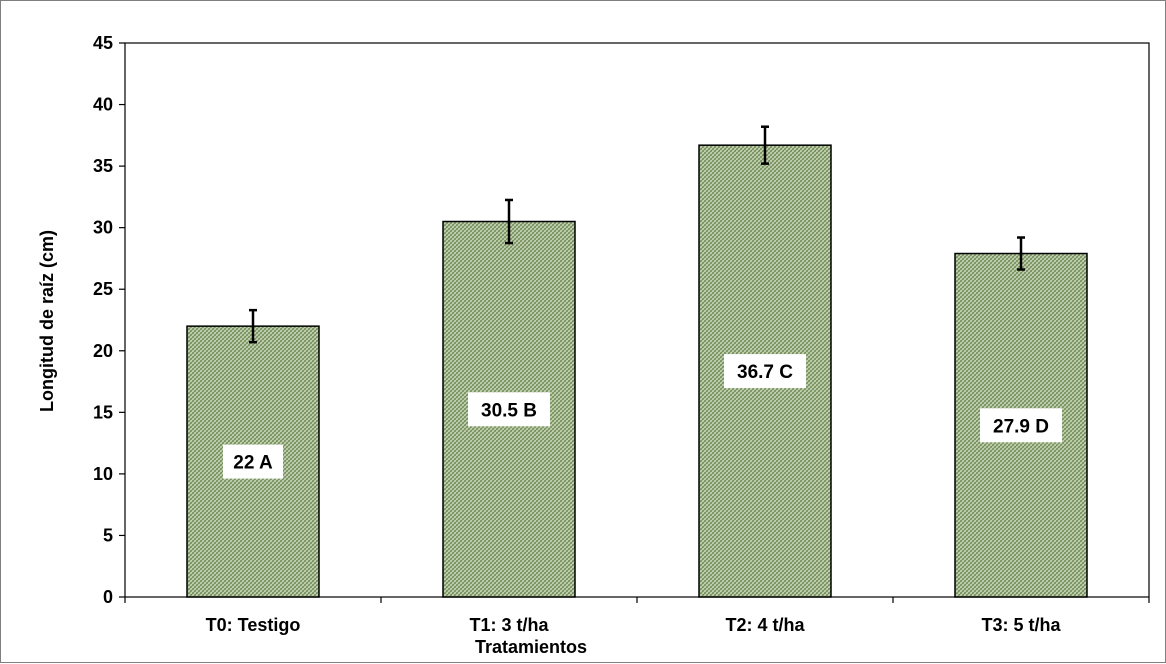  I want to click on data-label-text: 27.9 D, so click(1021, 426).